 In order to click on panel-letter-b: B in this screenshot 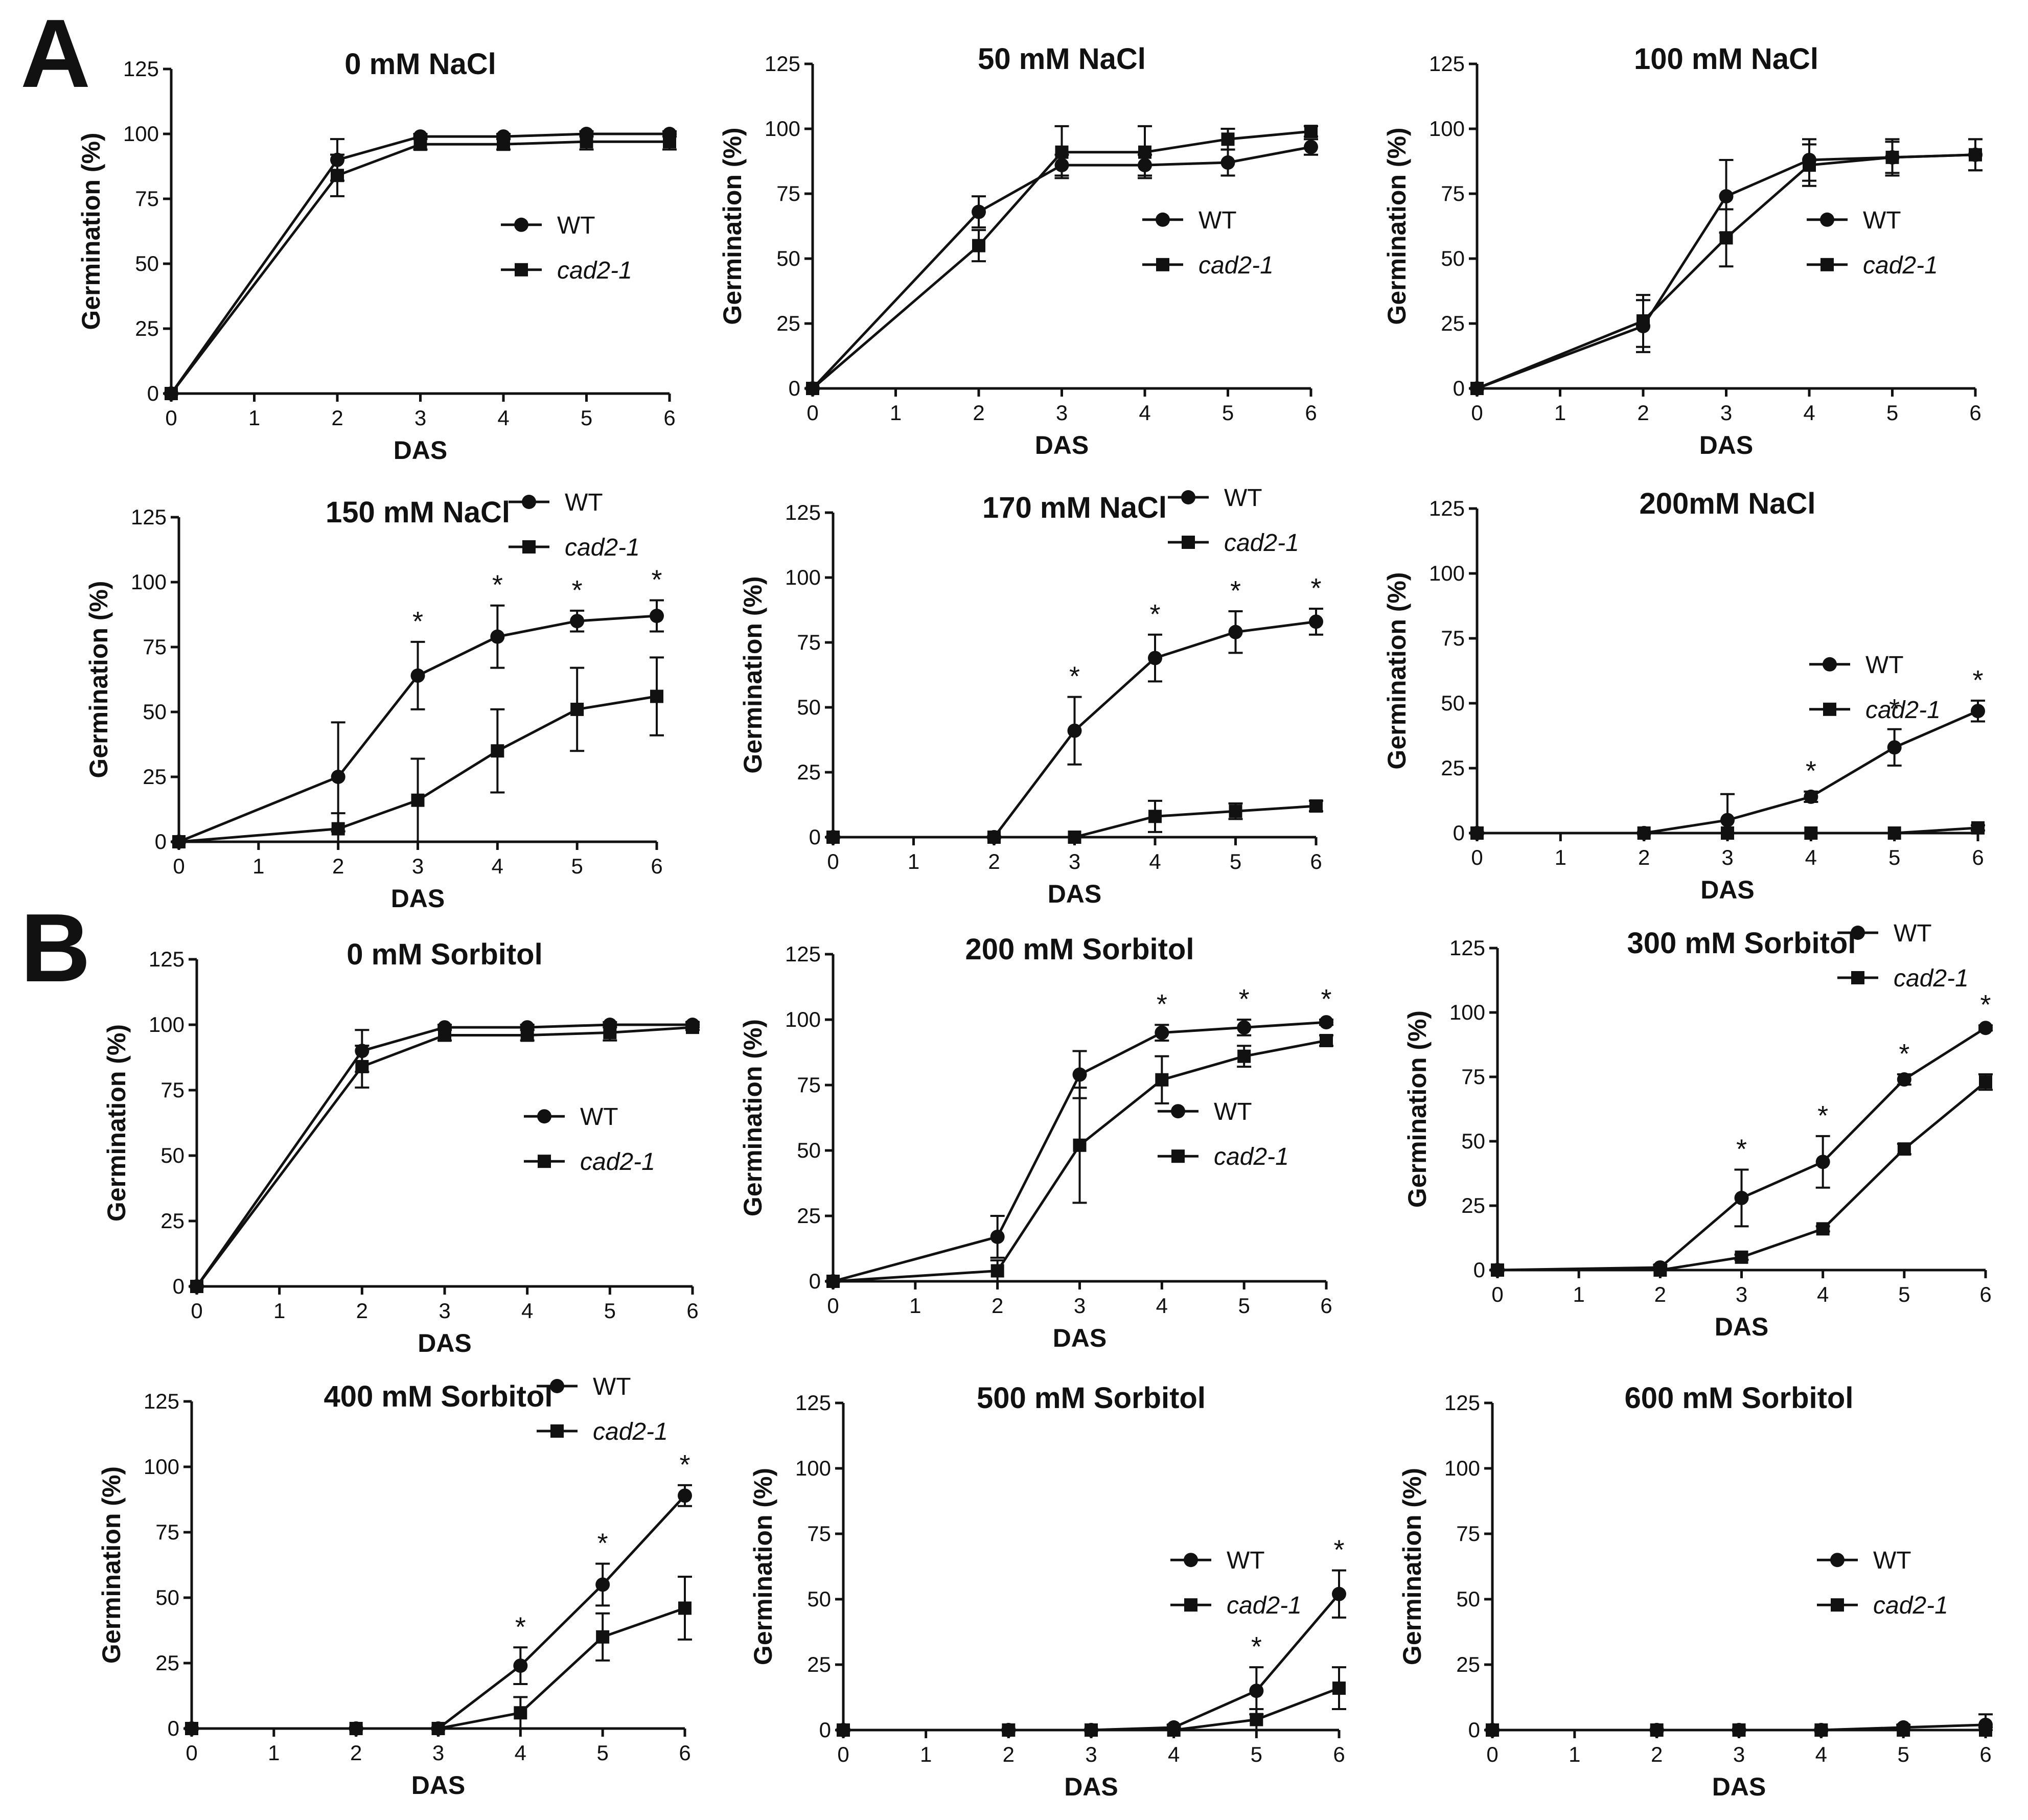, I will do `click(55, 948)`.